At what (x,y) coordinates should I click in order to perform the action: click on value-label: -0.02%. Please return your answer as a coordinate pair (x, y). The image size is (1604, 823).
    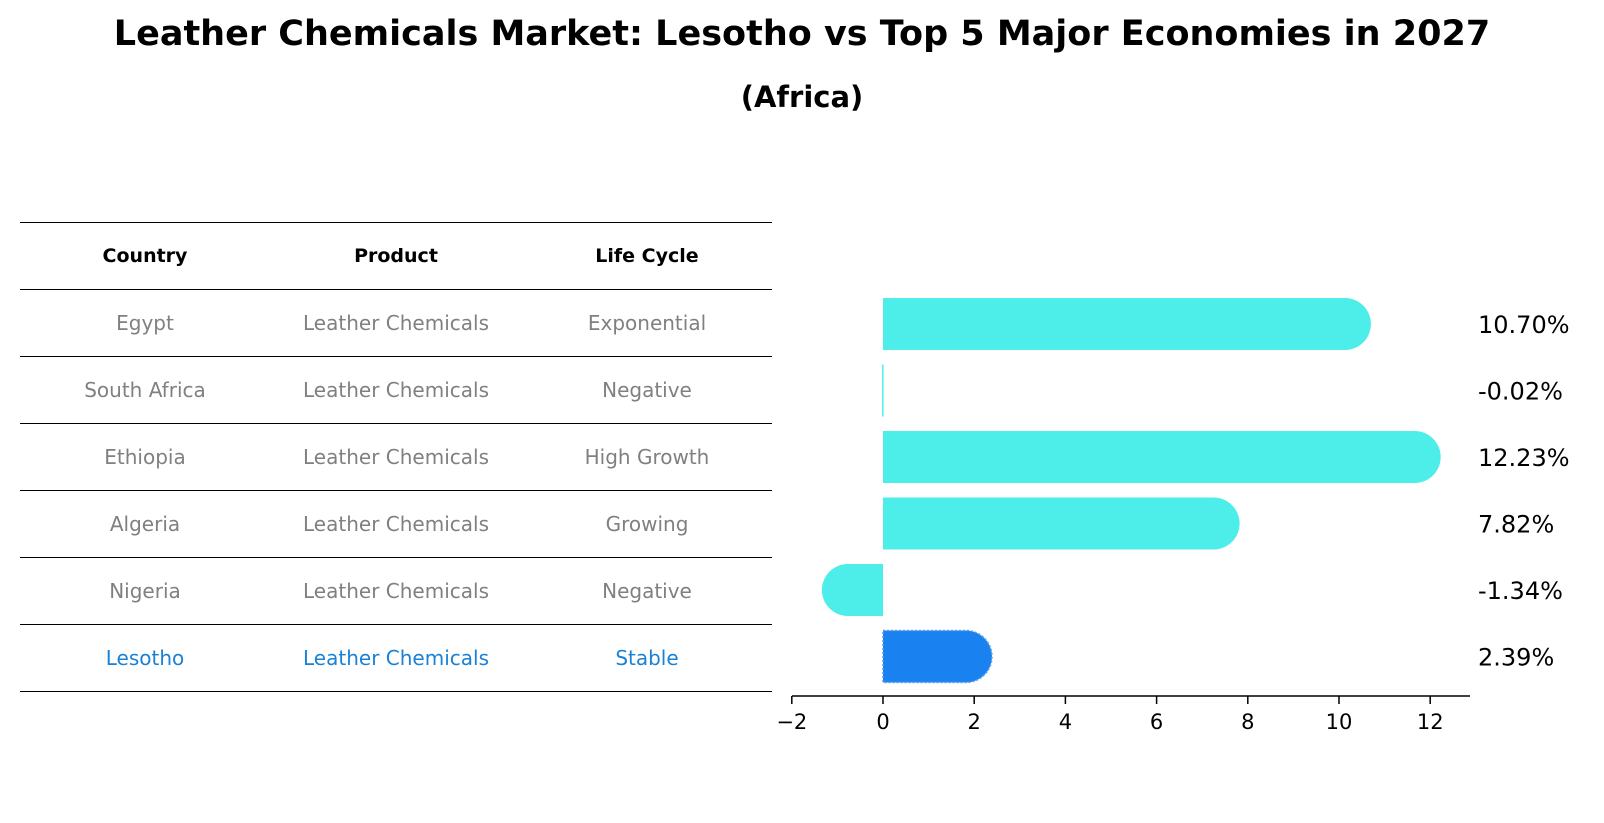
    Looking at the image, I should click on (1520, 392).